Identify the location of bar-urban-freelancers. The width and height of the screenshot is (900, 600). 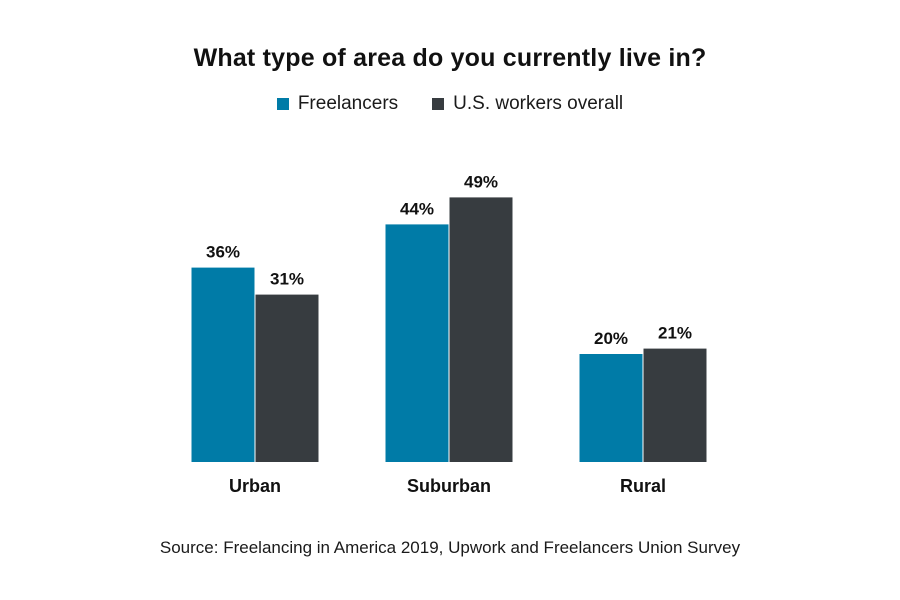
(223, 364).